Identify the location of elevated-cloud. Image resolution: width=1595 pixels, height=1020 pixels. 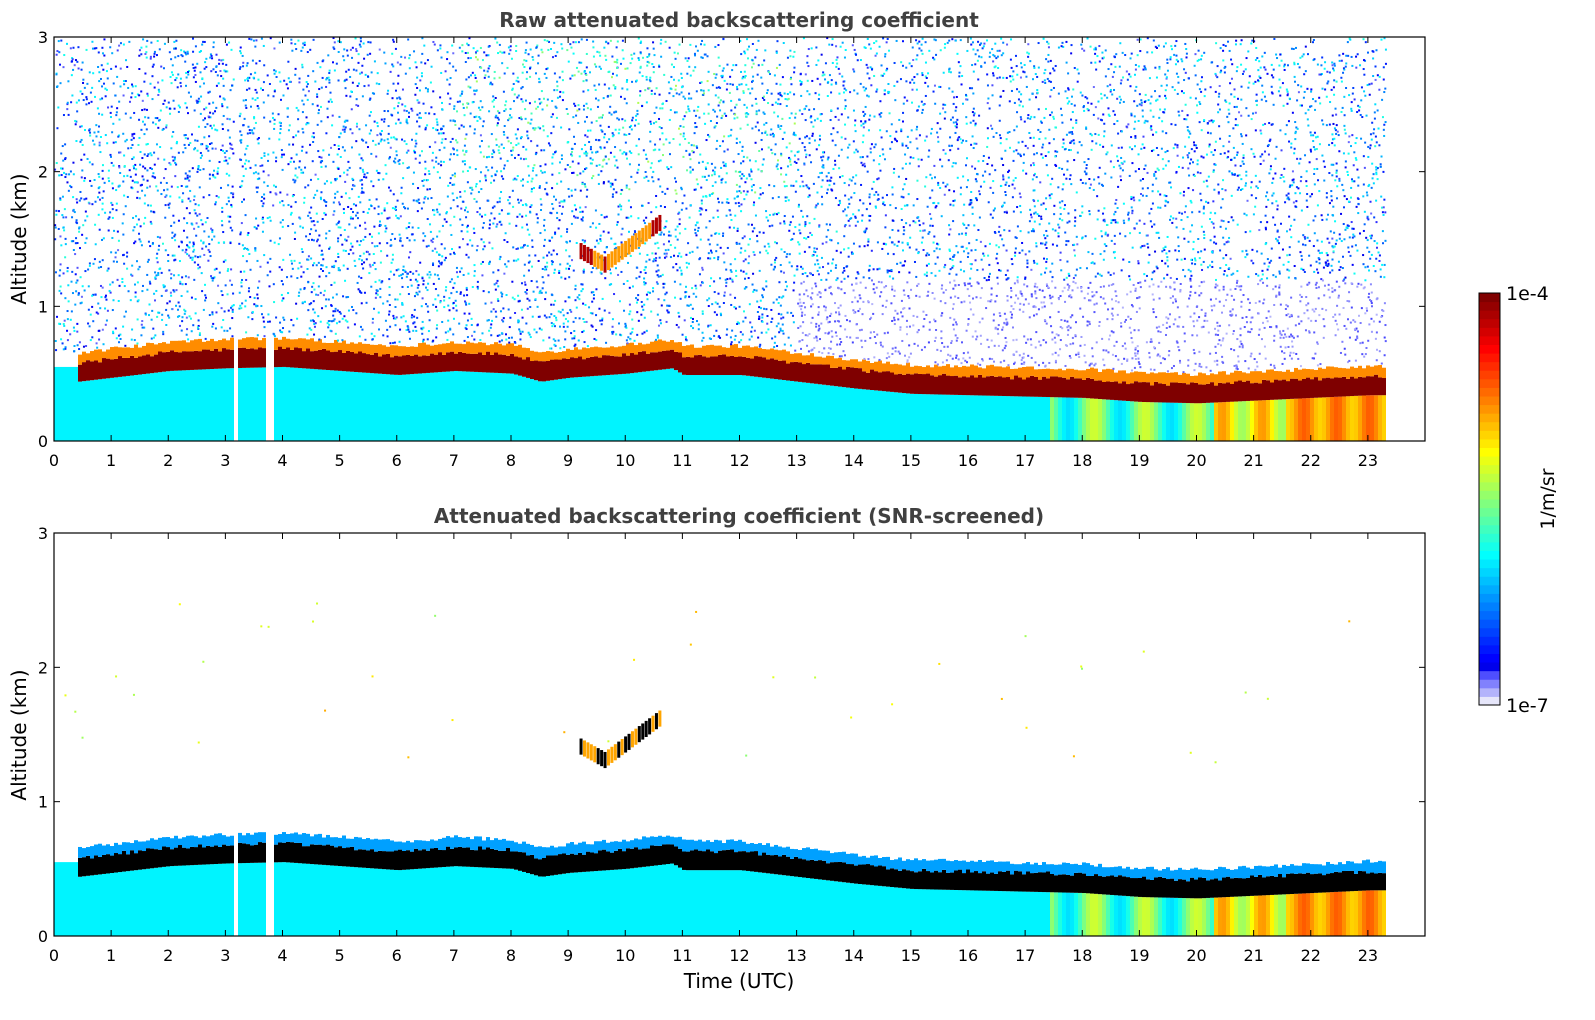
(620, 243).